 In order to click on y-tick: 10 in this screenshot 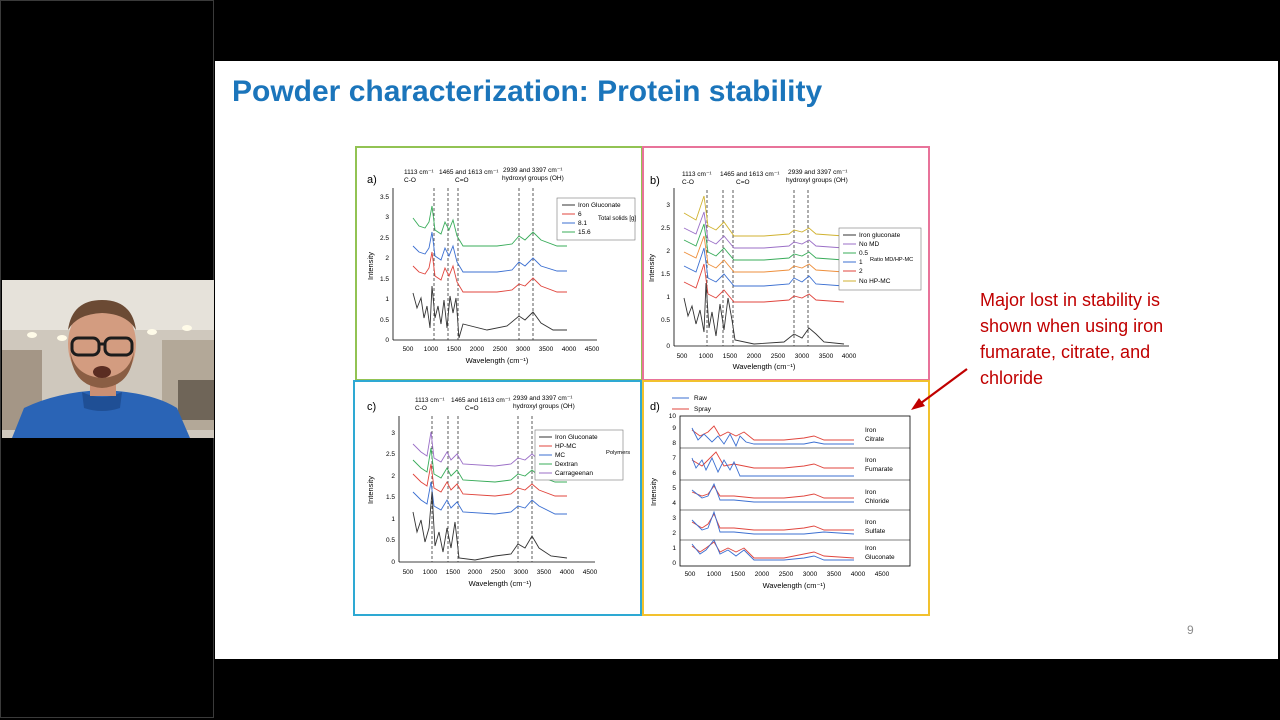, I will do `click(673, 416)`.